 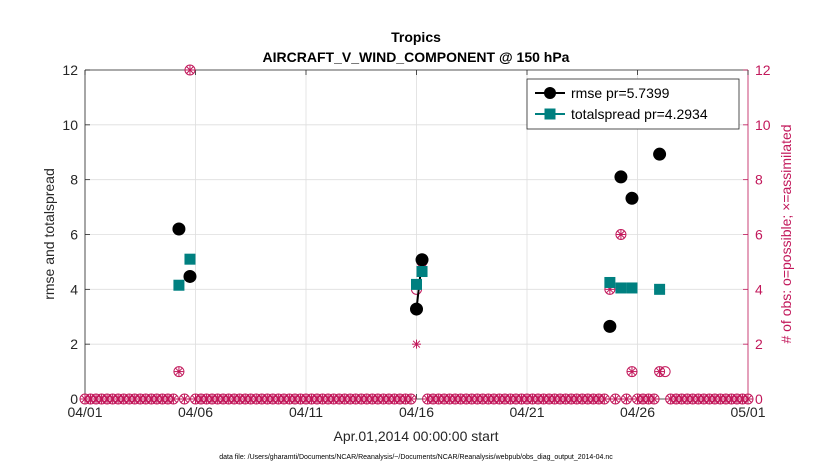 I want to click on legend-box, so click(x=633, y=104).